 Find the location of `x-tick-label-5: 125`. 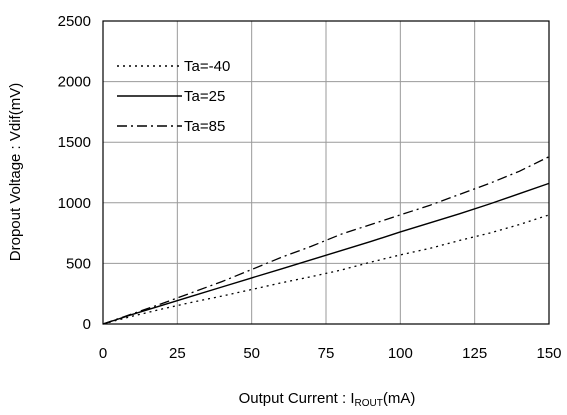

x-tick-label-5: 125 is located at coordinates (474, 353).